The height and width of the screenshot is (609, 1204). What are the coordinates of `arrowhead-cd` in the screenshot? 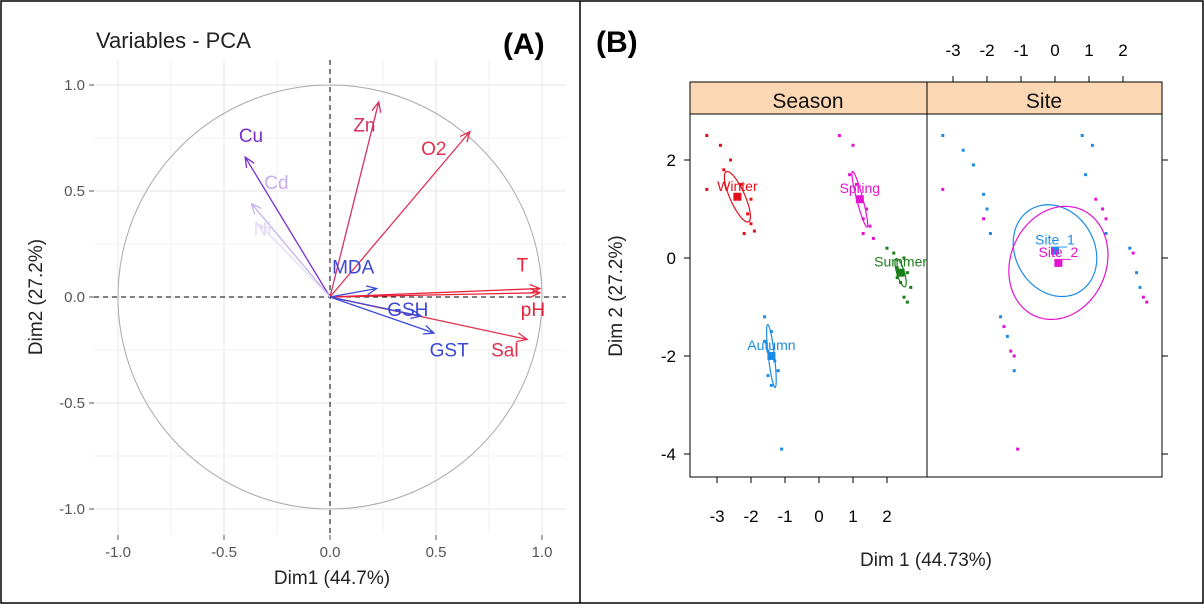 It's located at (256, 208).